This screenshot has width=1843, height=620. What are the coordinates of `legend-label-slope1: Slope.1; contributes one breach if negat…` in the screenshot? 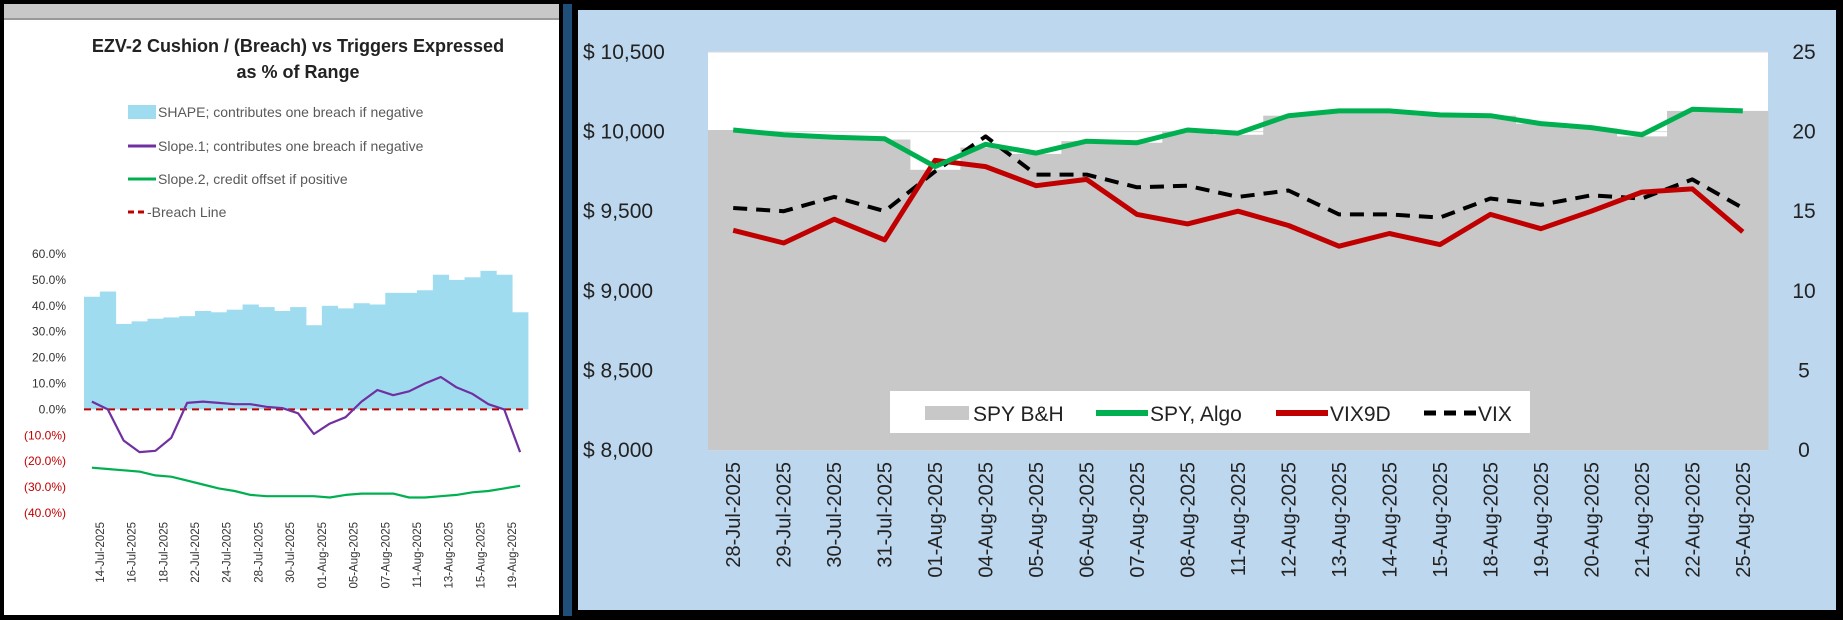 It's located at (291, 146).